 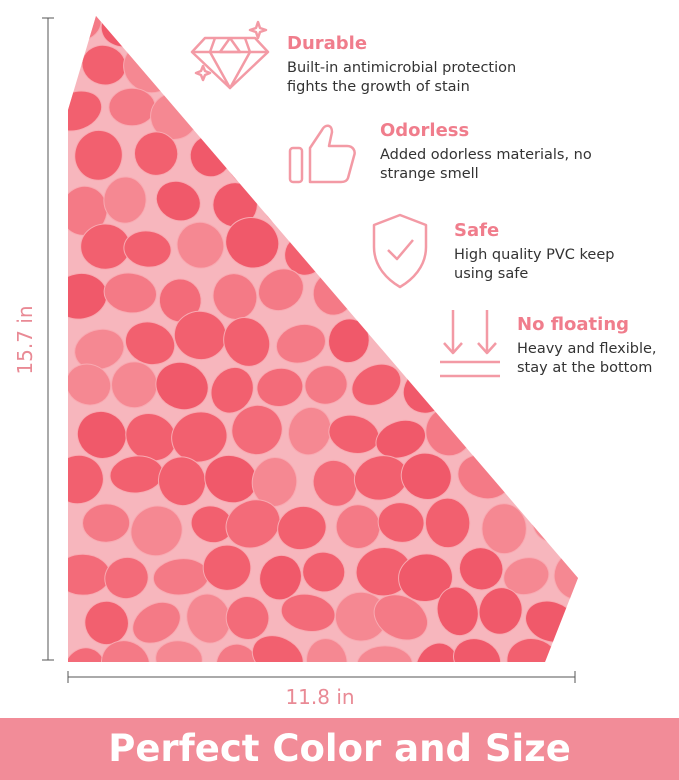 I want to click on feature-text: Heavy and flexible,, so click(x=587, y=349).